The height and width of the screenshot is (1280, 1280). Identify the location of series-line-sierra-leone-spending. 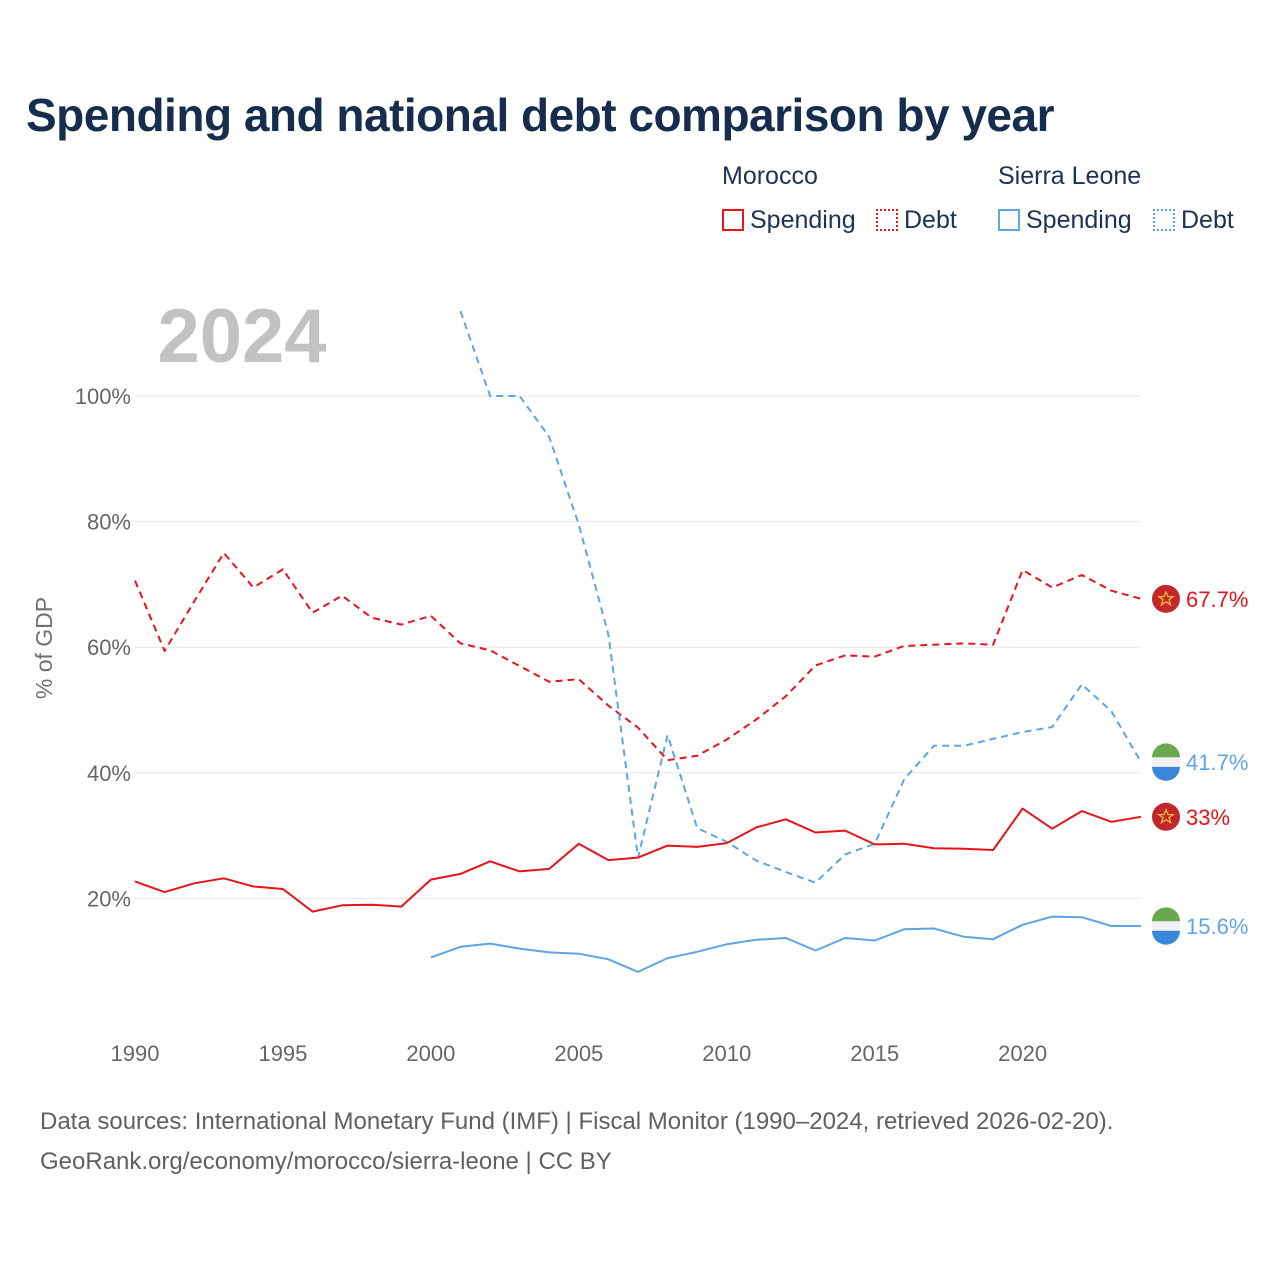
(785, 944).